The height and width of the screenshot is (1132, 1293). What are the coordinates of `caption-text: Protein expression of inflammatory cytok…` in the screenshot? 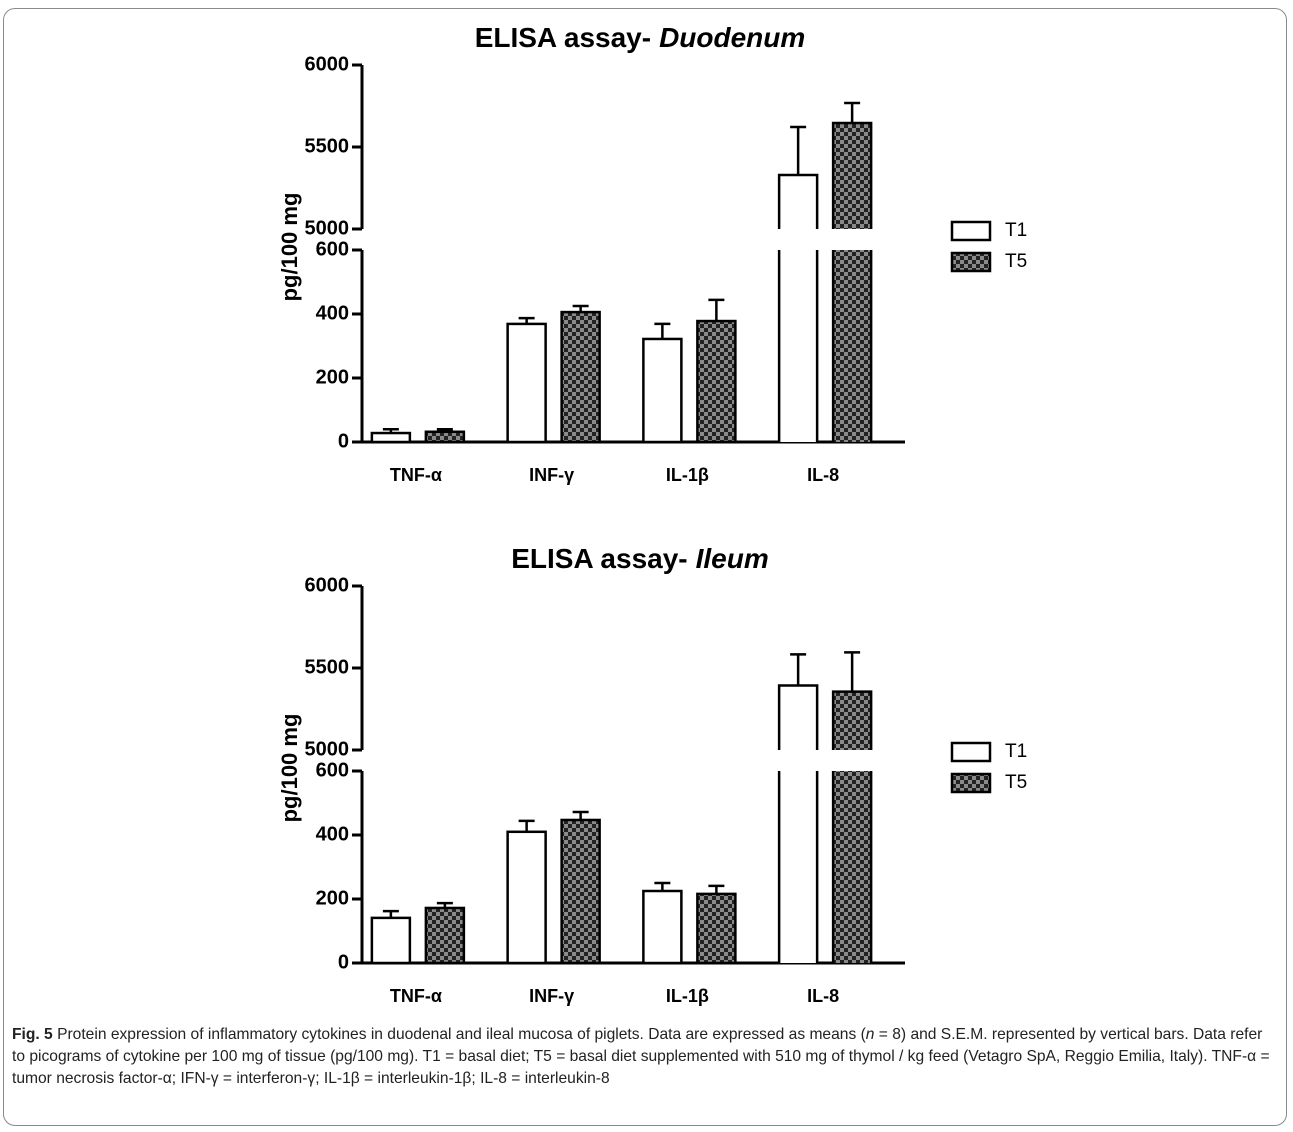 It's located at (461, 1034).